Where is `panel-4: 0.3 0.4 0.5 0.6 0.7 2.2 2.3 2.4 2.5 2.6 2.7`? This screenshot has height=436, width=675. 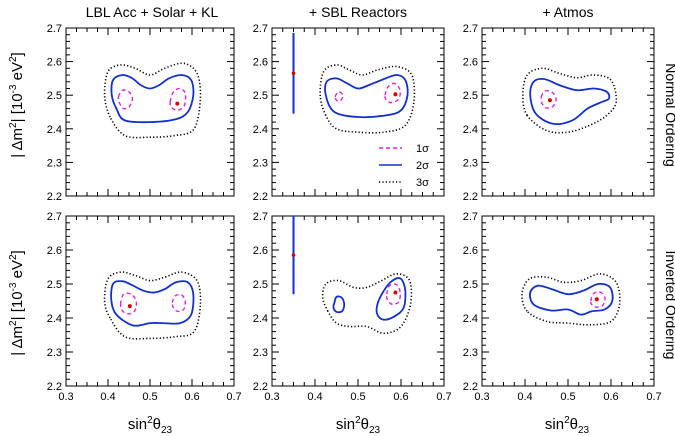 panel-4: 0.3 0.4 0.5 0.6 0.7 2.2 2.3 2.4 2.5 2.6 2.7 is located at coordinates (144, 307).